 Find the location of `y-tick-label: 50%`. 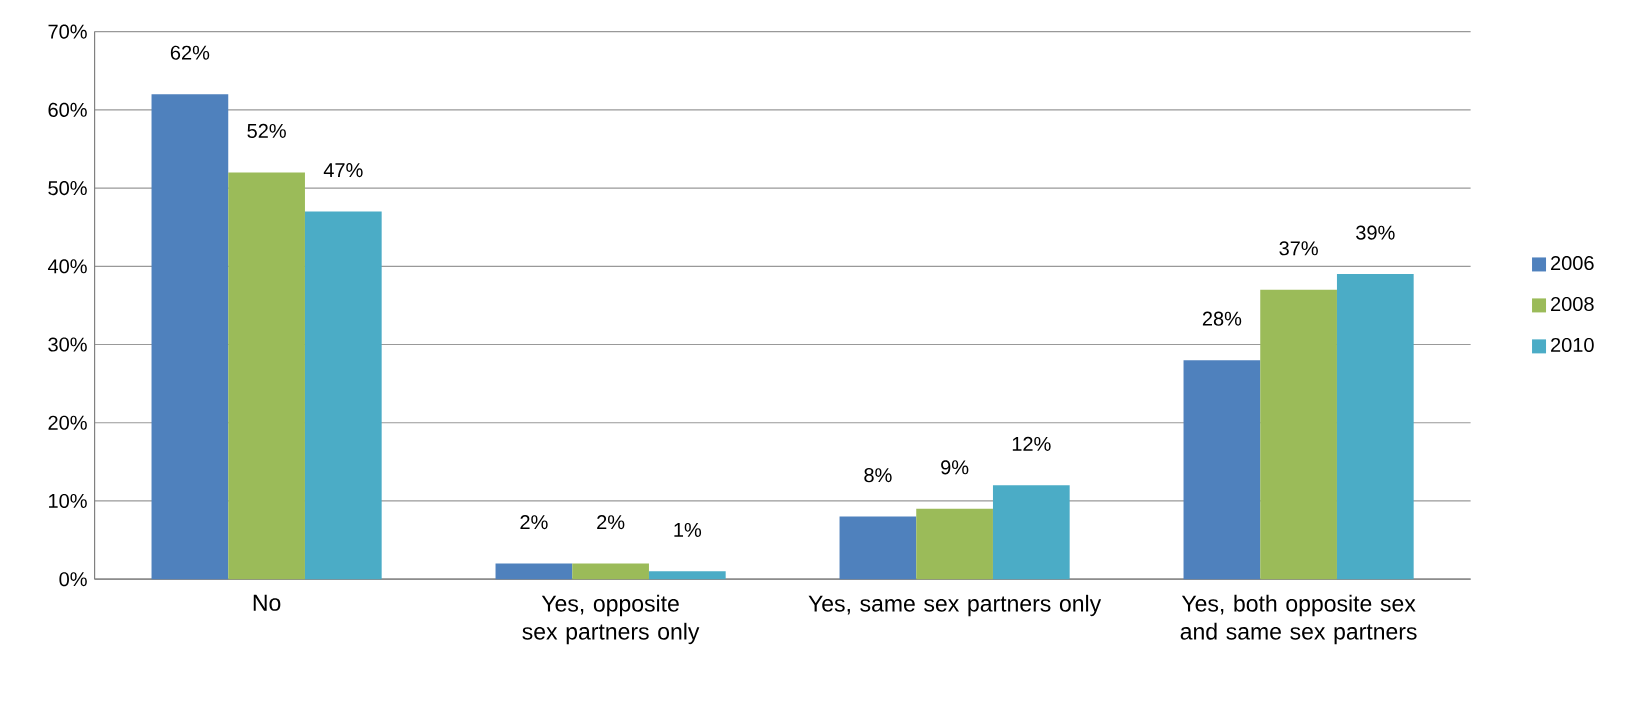

y-tick-label: 50% is located at coordinates (67, 188).